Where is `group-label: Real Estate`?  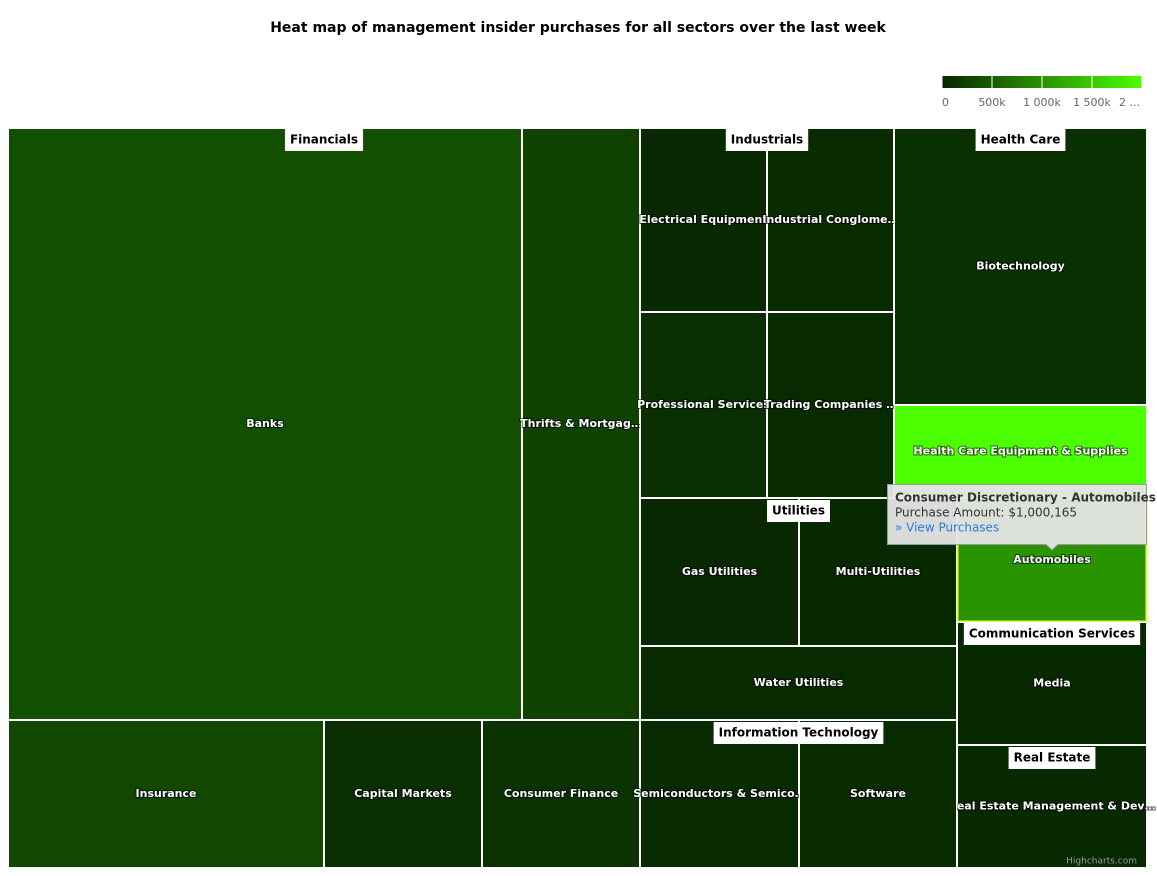
group-label: Real Estate is located at coordinates (1052, 758).